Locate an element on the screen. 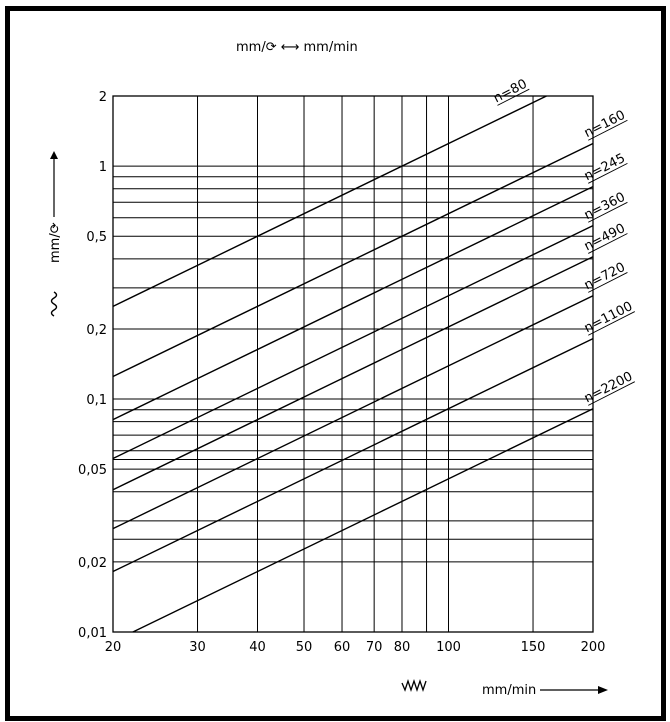  series-label-n2200: n=2200 is located at coordinates (608, 387).